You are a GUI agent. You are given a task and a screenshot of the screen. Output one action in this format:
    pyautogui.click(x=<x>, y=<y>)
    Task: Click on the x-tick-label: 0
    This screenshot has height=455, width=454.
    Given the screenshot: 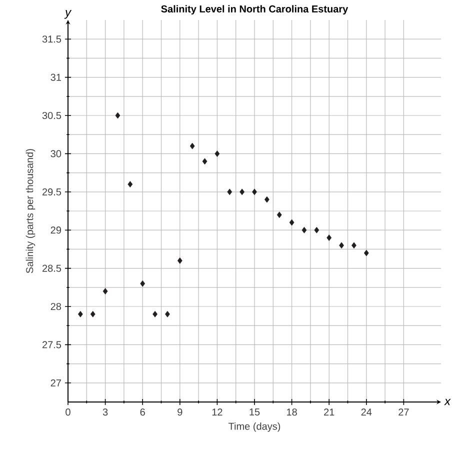 What is the action you would take?
    pyautogui.click(x=68, y=412)
    